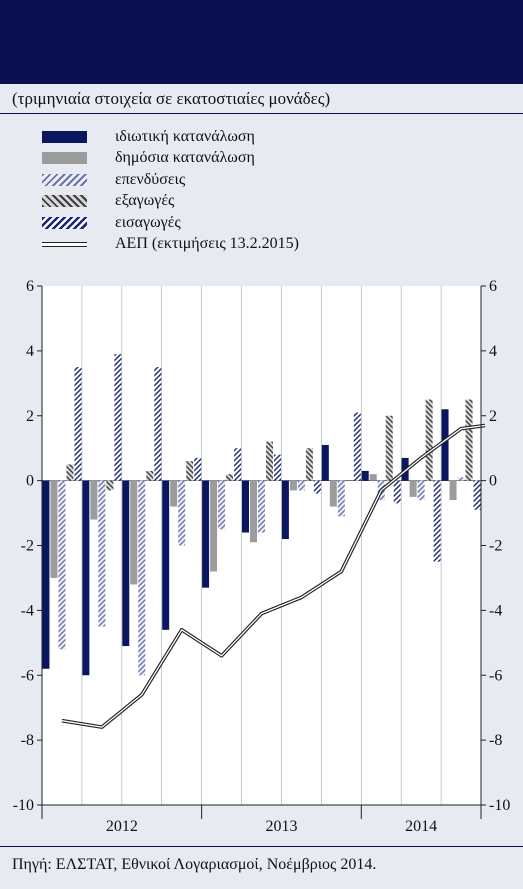  What do you see at coordinates (64, 222) in the screenshot?
I see `imports-swatch` at bounding box center [64, 222].